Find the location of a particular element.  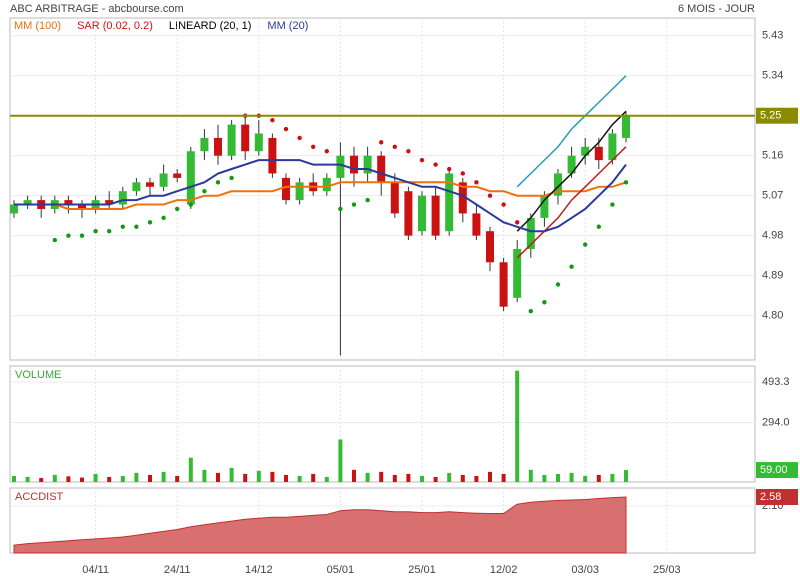

x-tick-label: 05/01 is located at coordinates (341, 570).